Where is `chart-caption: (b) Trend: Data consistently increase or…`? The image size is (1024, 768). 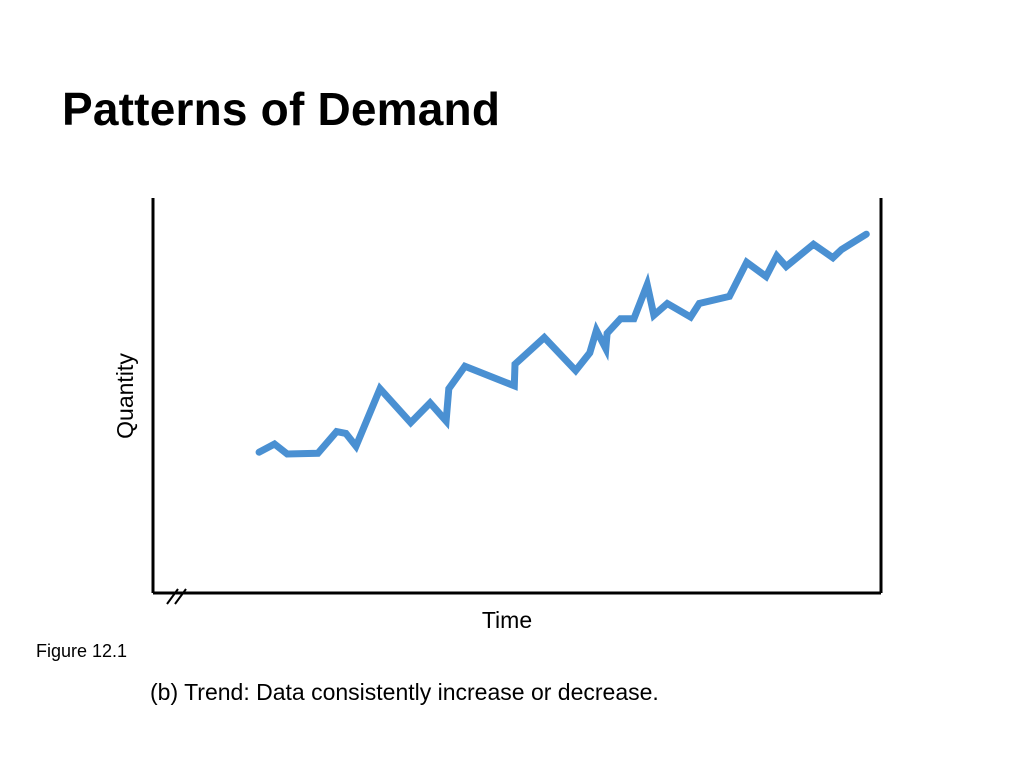 chart-caption: (b) Trend: Data consistently increase or… is located at coordinates (404, 692).